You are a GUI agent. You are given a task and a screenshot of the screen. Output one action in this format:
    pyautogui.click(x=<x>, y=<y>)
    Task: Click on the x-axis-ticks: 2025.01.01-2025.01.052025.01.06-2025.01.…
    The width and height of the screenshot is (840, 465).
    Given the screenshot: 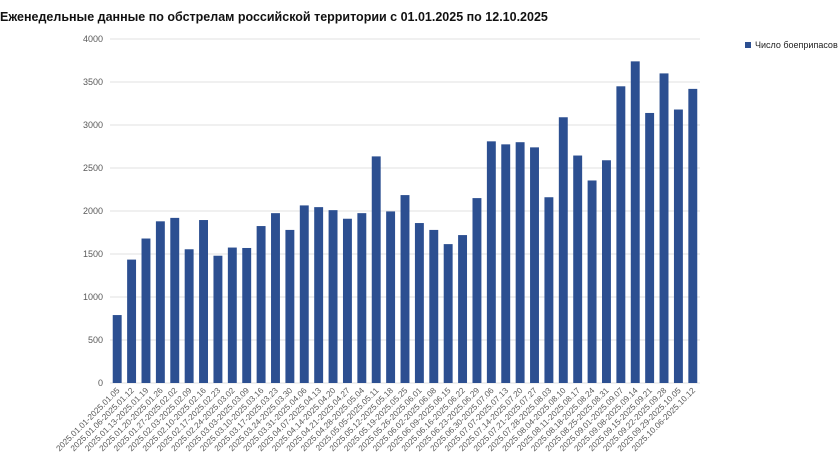 What is the action you would take?
    pyautogui.click(x=376, y=419)
    